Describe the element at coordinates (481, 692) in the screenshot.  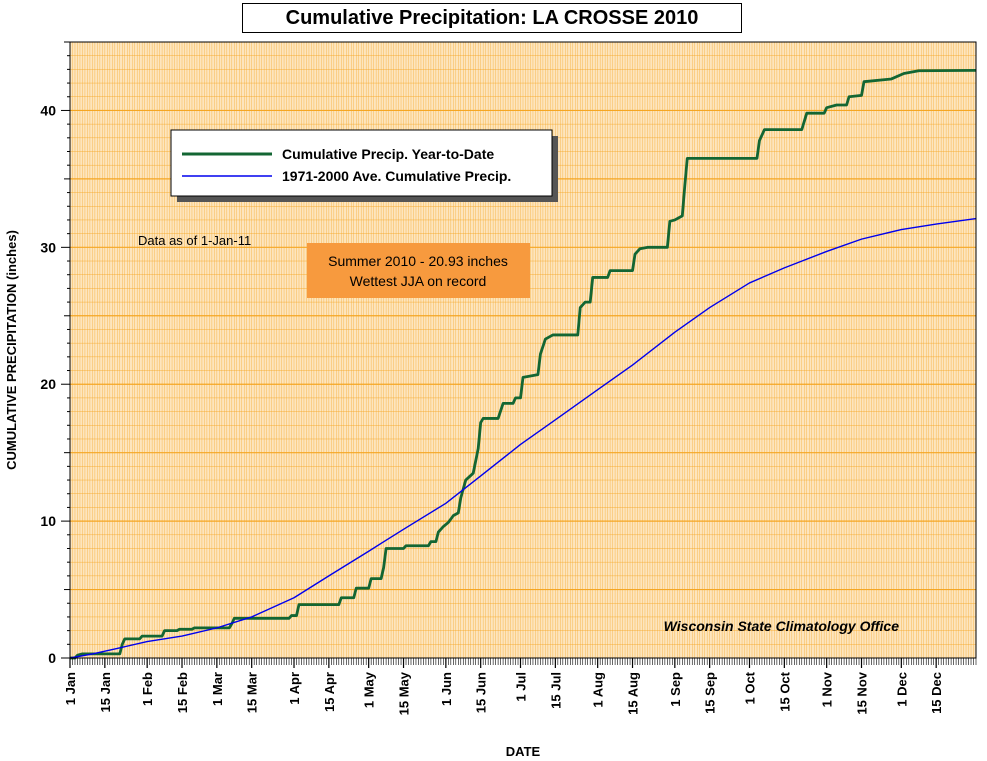
I see `x-tick-label: 15 Jun` at that location.